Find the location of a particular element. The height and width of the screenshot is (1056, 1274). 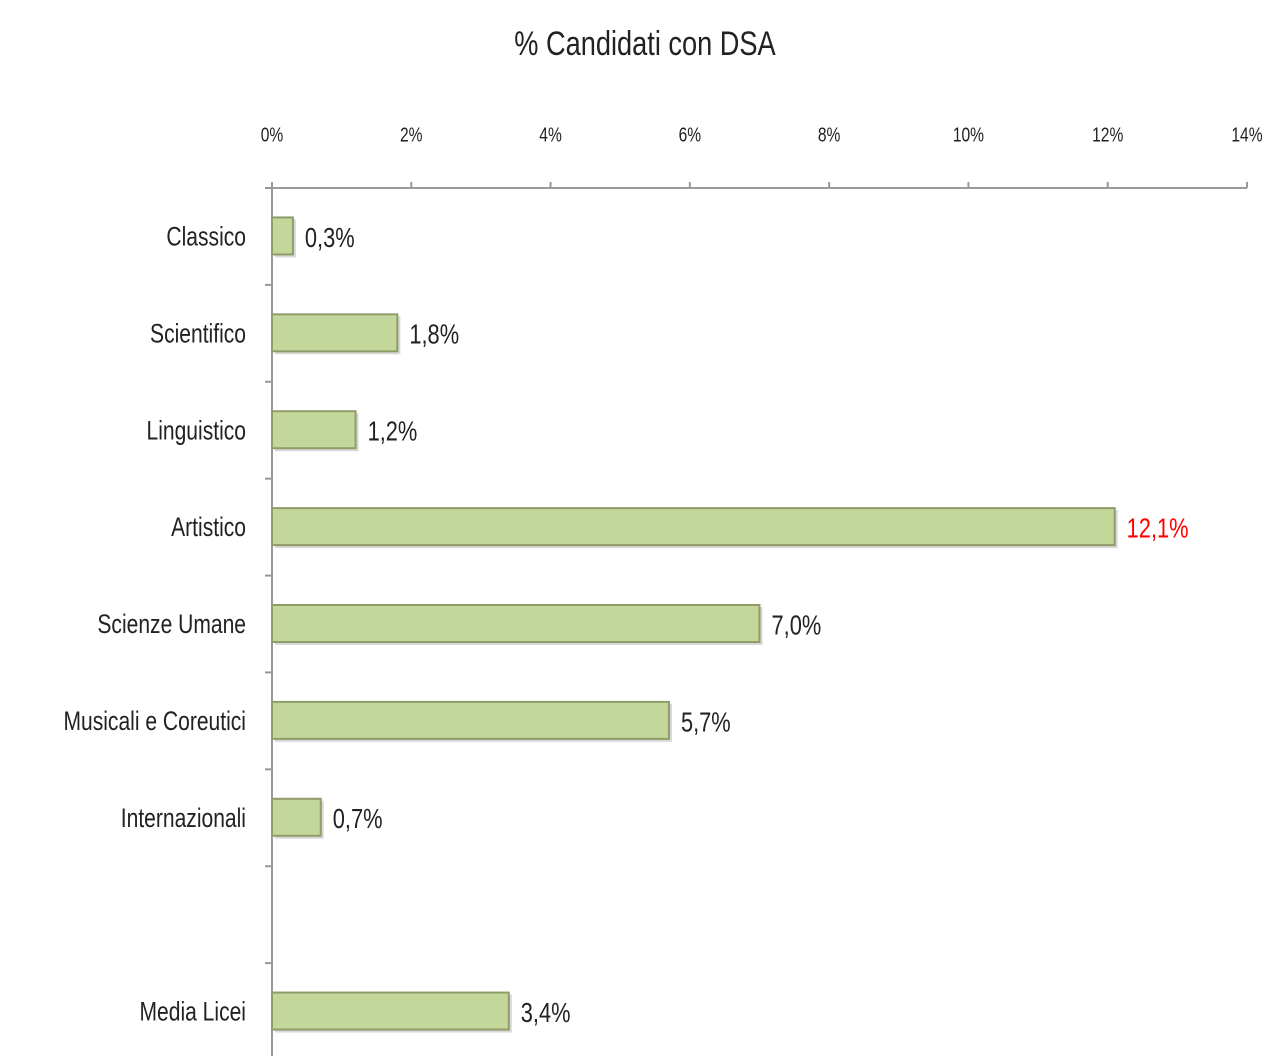

value-label: 3,4% is located at coordinates (546, 1012).